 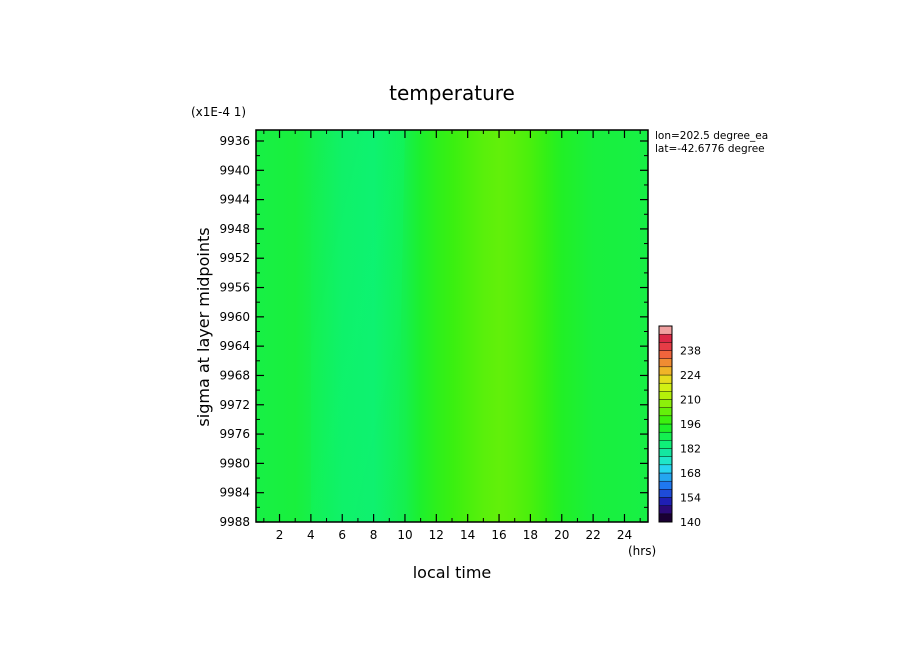 I want to click on x-tick-label: 20, so click(x=561, y=535).